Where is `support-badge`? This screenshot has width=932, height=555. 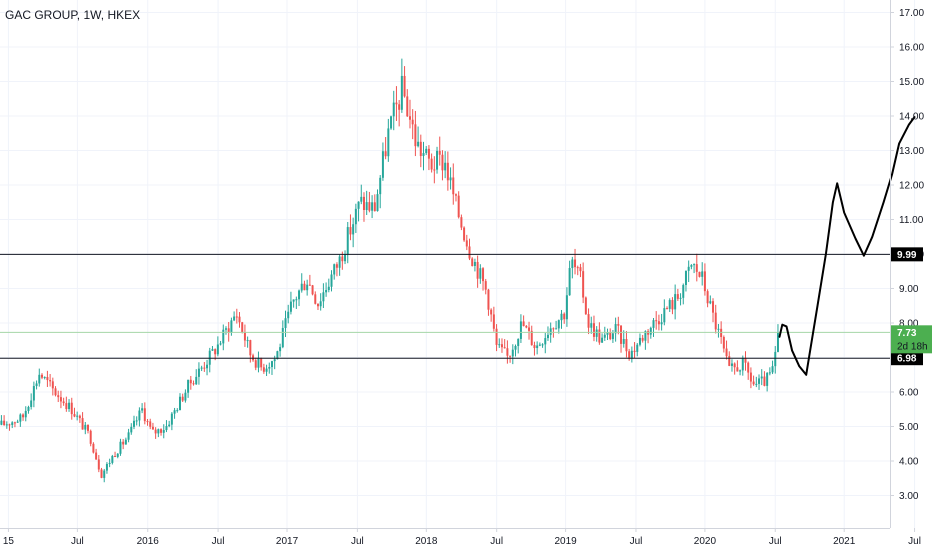
support-badge is located at coordinates (907, 358).